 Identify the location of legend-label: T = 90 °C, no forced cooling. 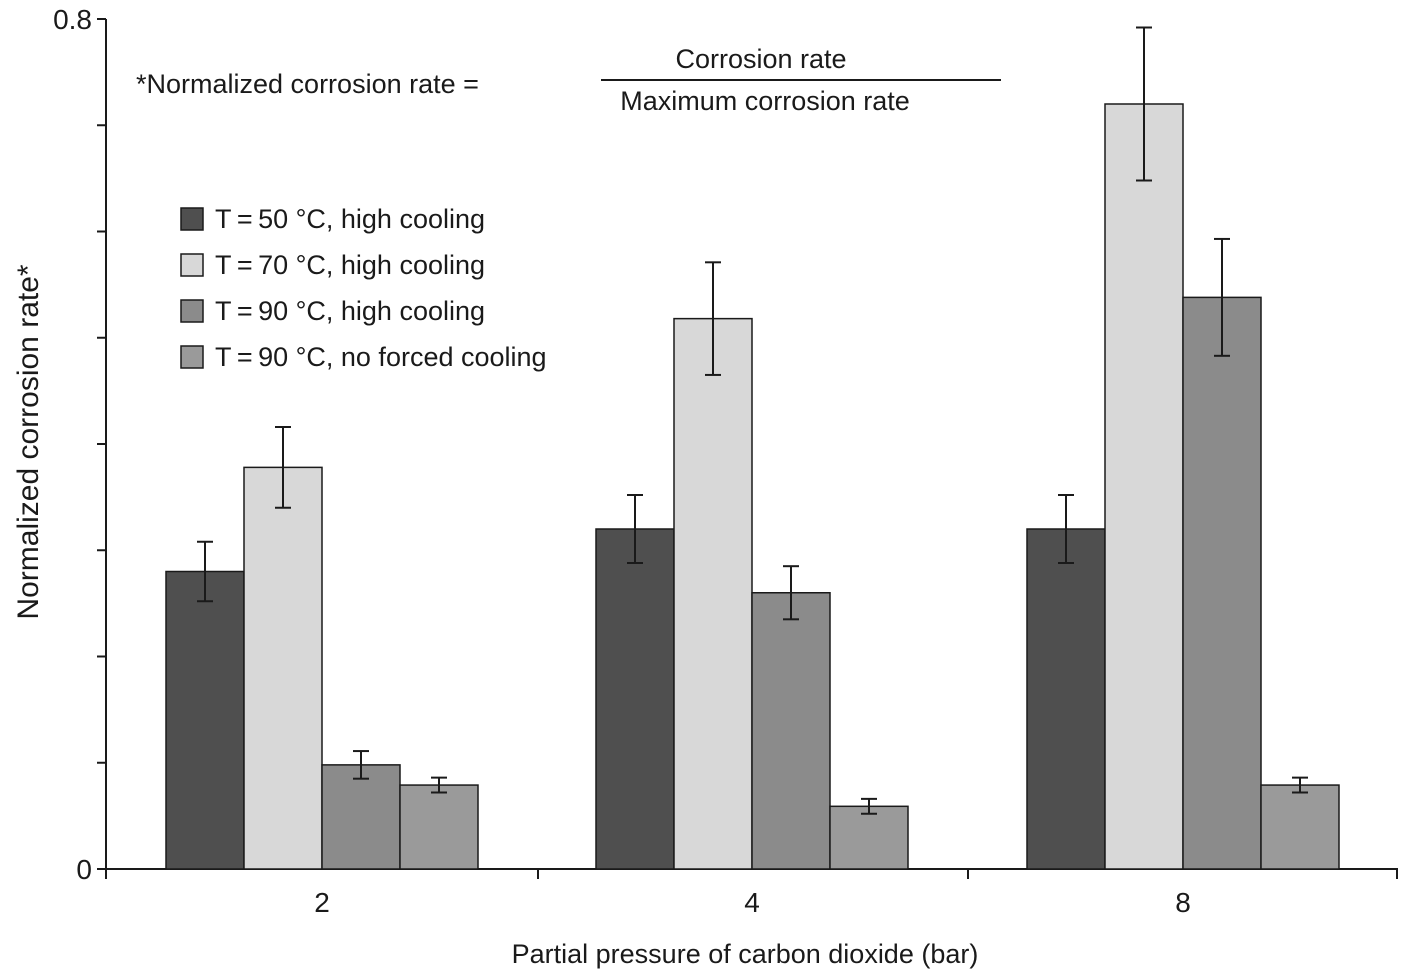
(381, 357).